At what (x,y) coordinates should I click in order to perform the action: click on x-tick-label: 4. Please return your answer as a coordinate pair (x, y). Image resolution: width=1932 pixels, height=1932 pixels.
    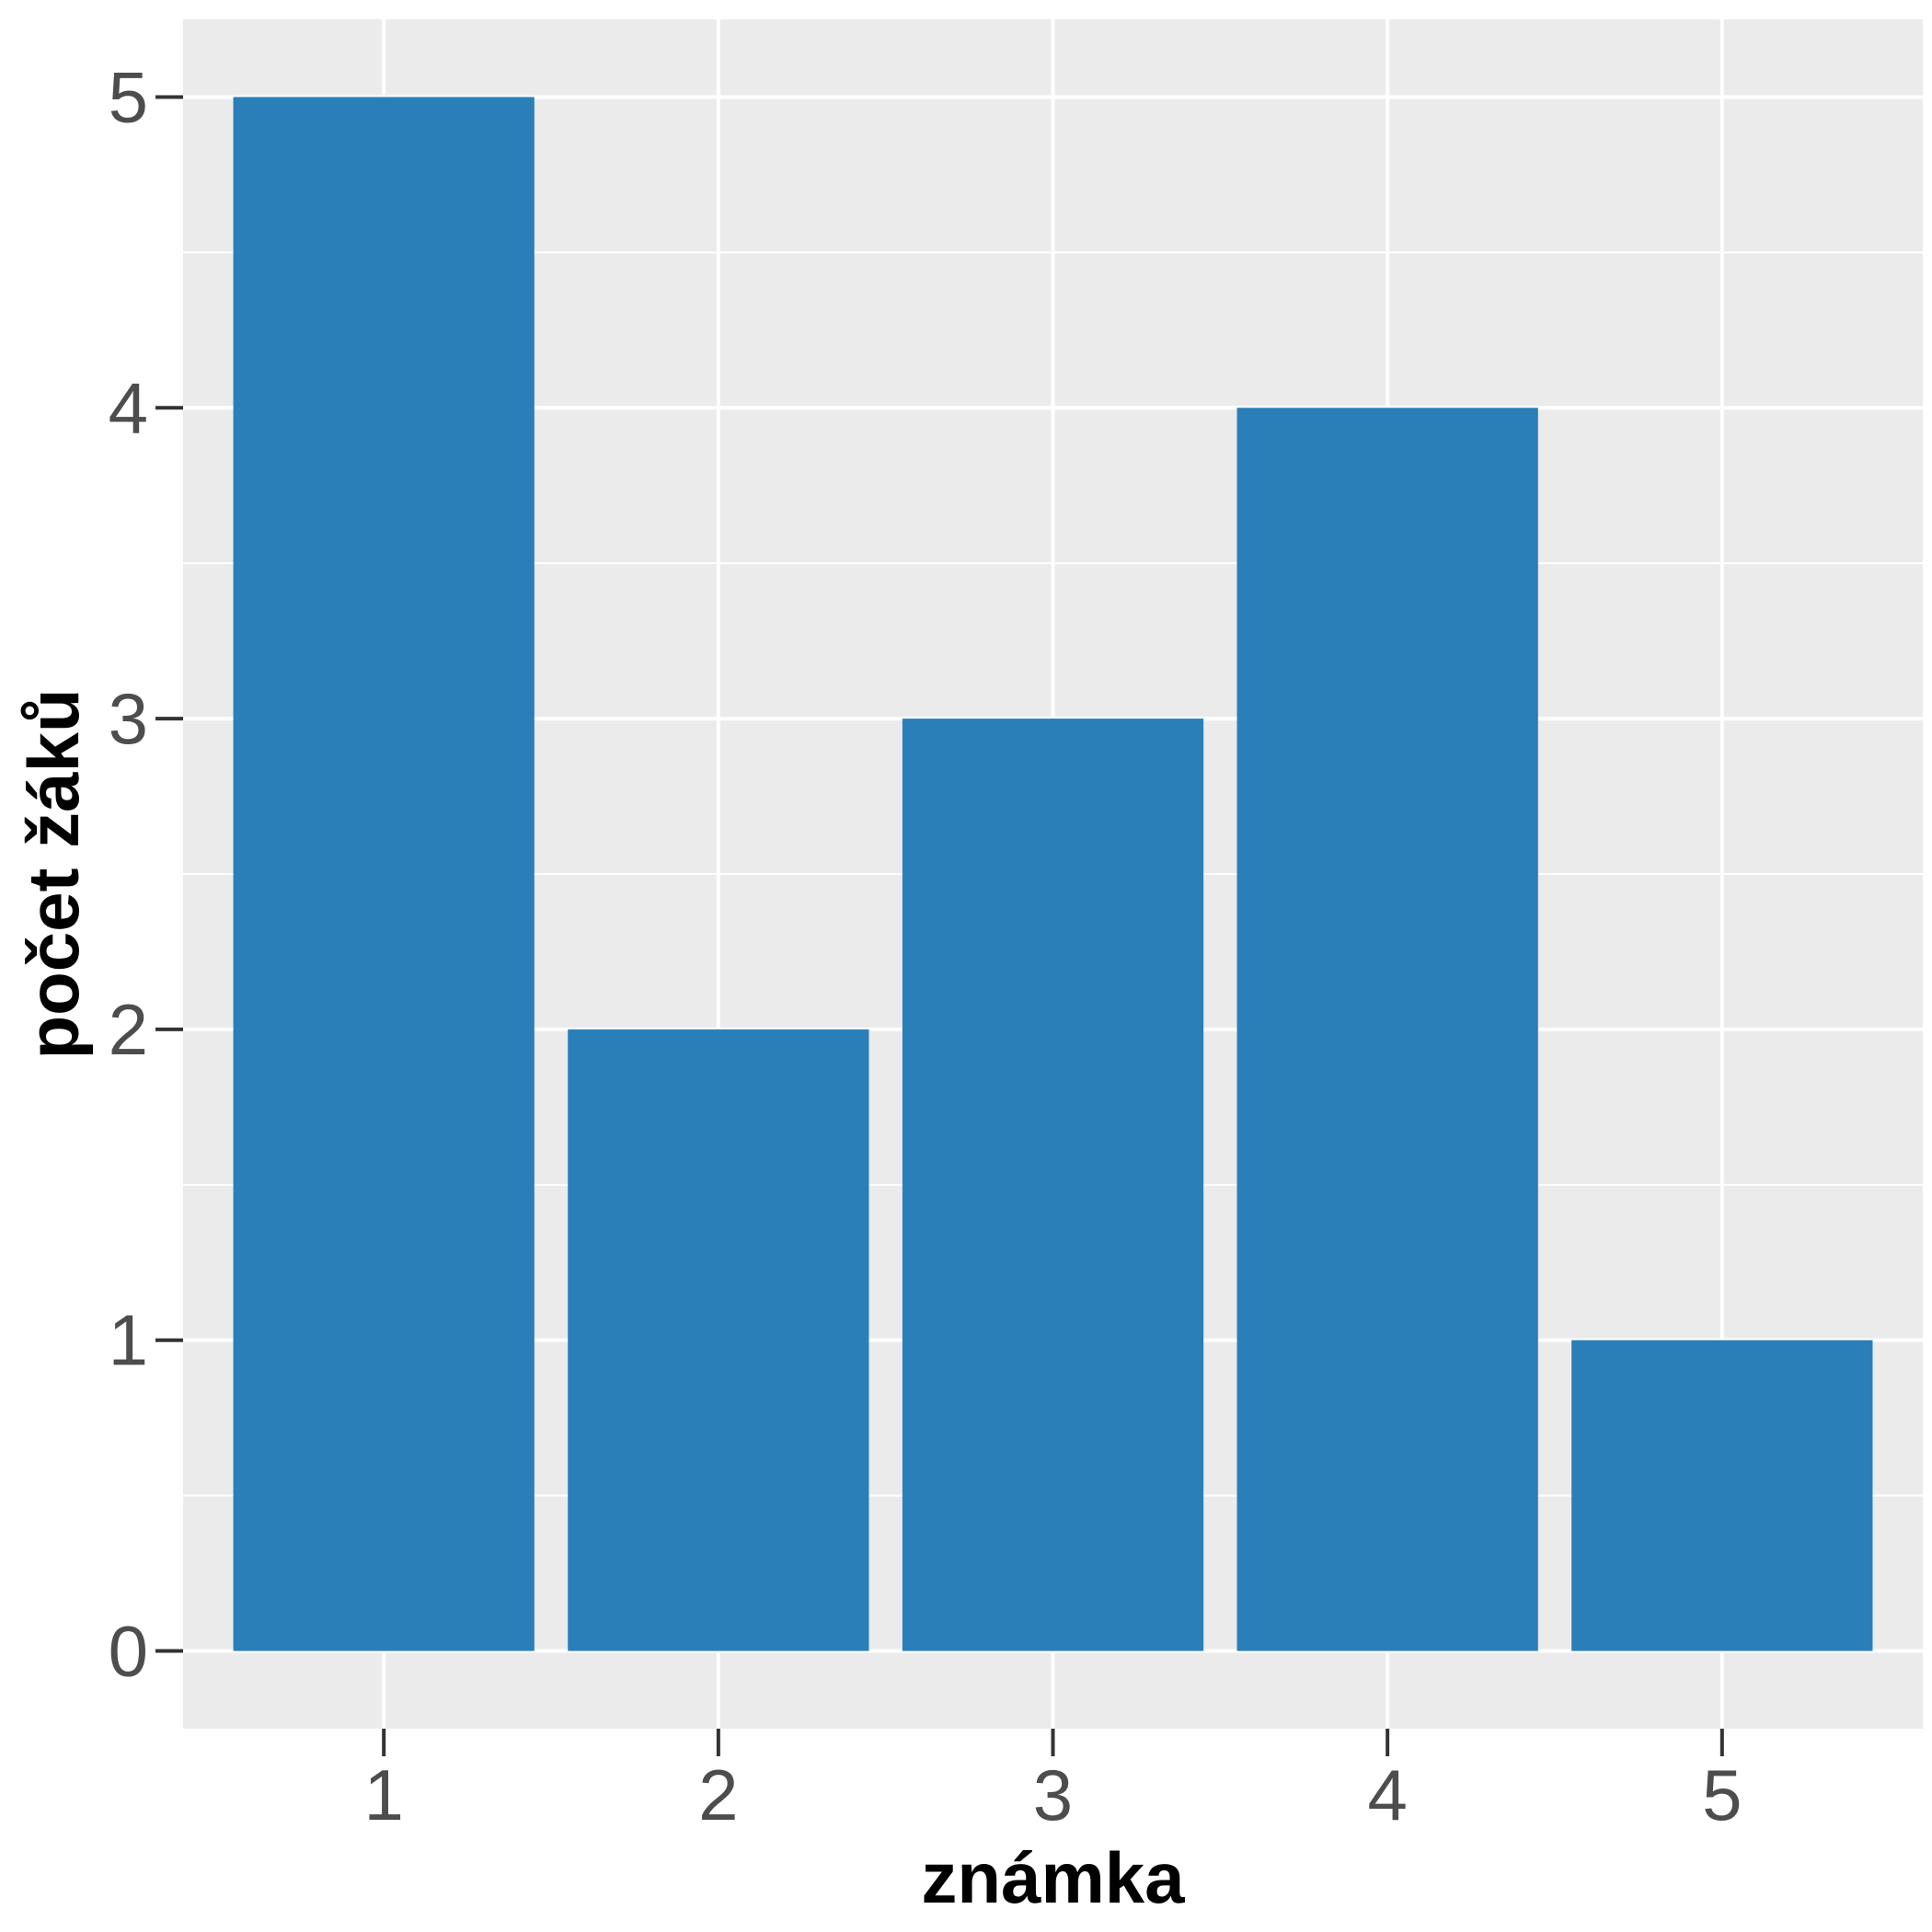
    Looking at the image, I should click on (1387, 1794).